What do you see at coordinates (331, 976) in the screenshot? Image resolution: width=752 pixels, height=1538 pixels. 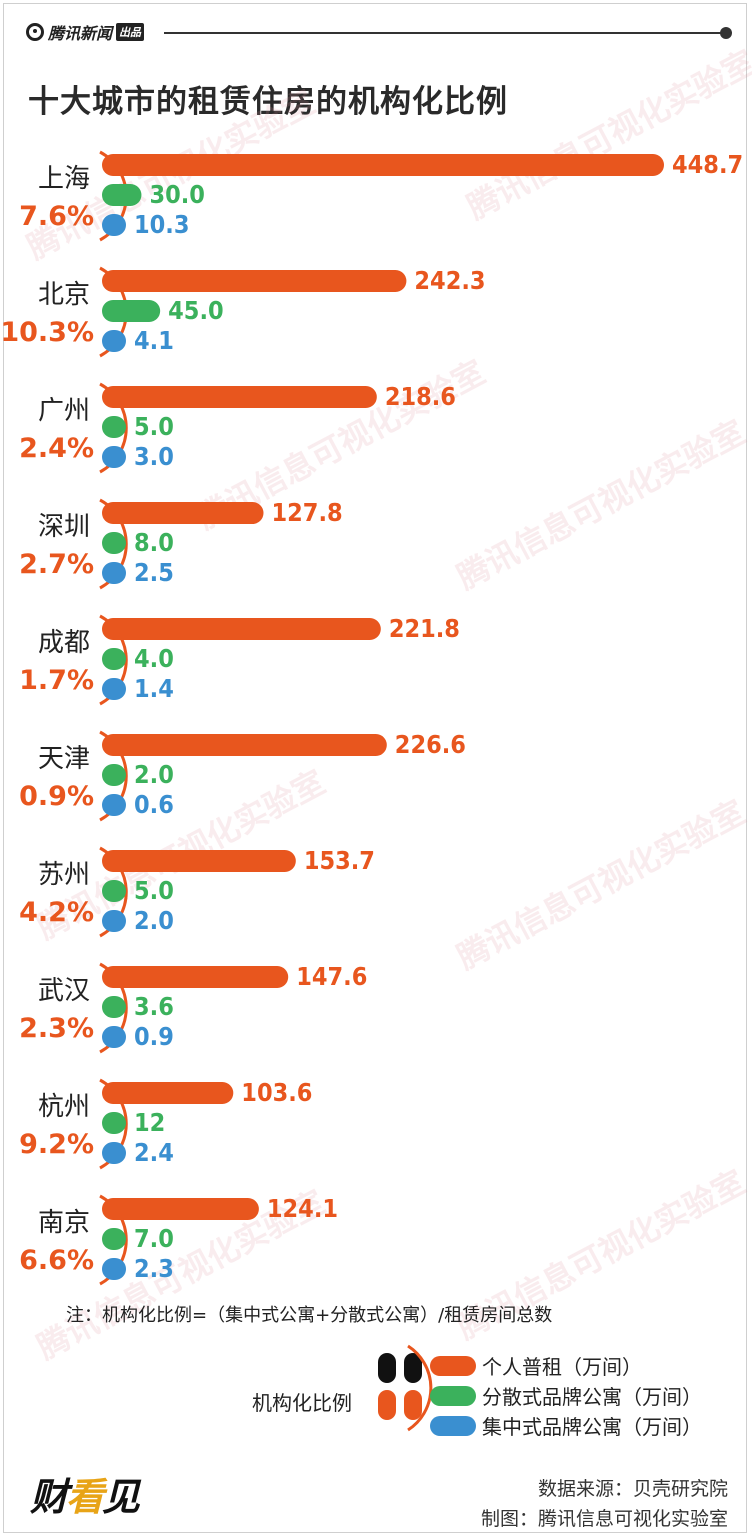 I see `bar-value-label: 147.6` at bounding box center [331, 976].